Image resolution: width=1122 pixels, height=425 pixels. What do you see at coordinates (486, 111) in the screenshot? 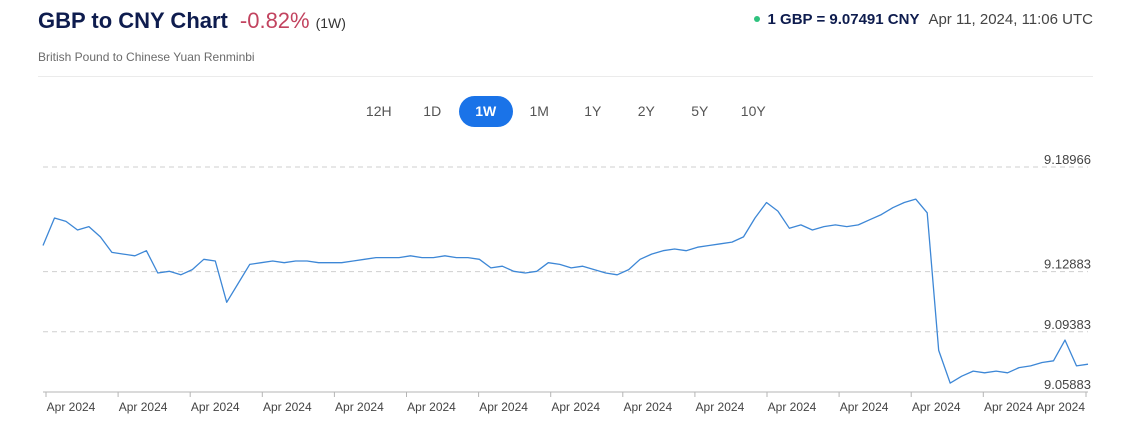
I see `tab-1w: 1W` at bounding box center [486, 111].